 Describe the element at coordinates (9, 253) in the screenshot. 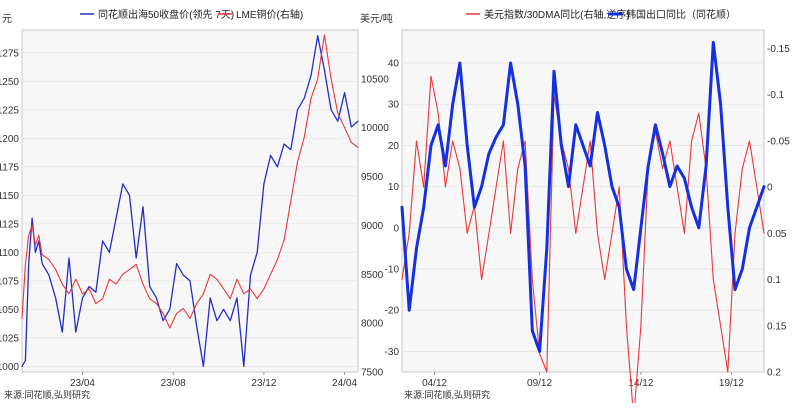

I see `y-left-tick-label: 1100` at that location.